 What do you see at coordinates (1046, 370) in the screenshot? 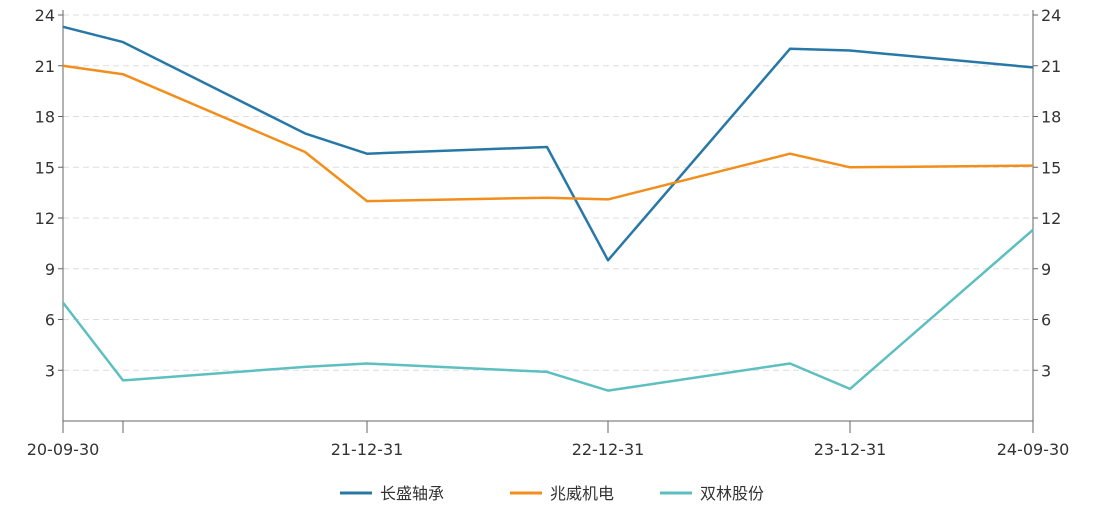
I see `y-tick-label-right: 3` at bounding box center [1046, 370].